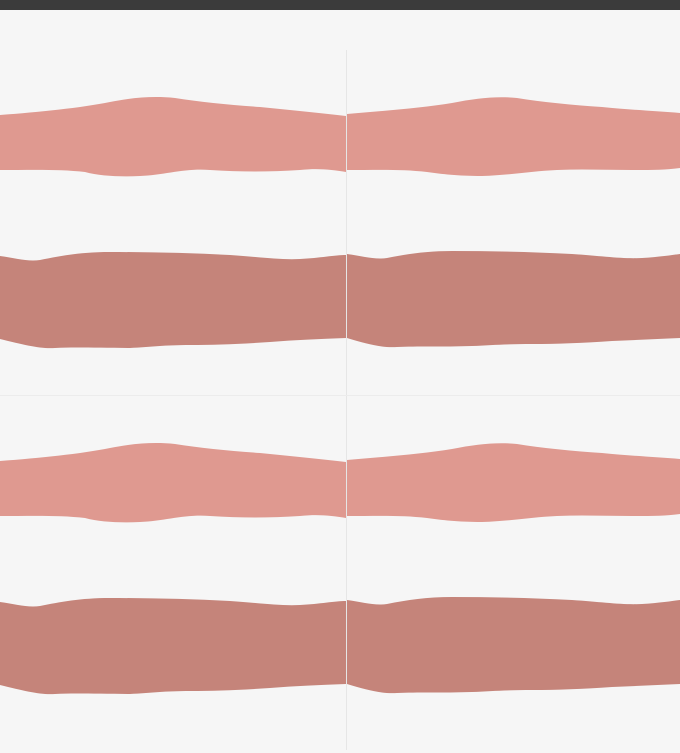 This screenshot has width=680, height=753. I want to click on horizontal-tile-seam, so click(340, 395).